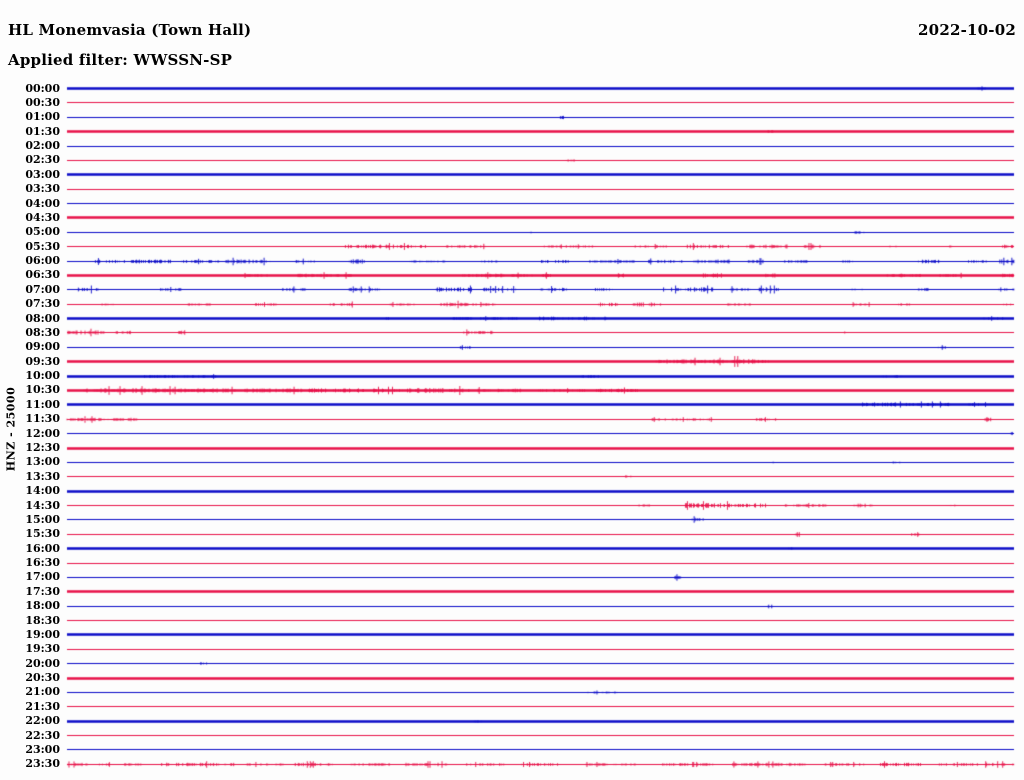 The image size is (1024, 780). What do you see at coordinates (42, 318) in the screenshot?
I see `time-label: 08:00` at bounding box center [42, 318].